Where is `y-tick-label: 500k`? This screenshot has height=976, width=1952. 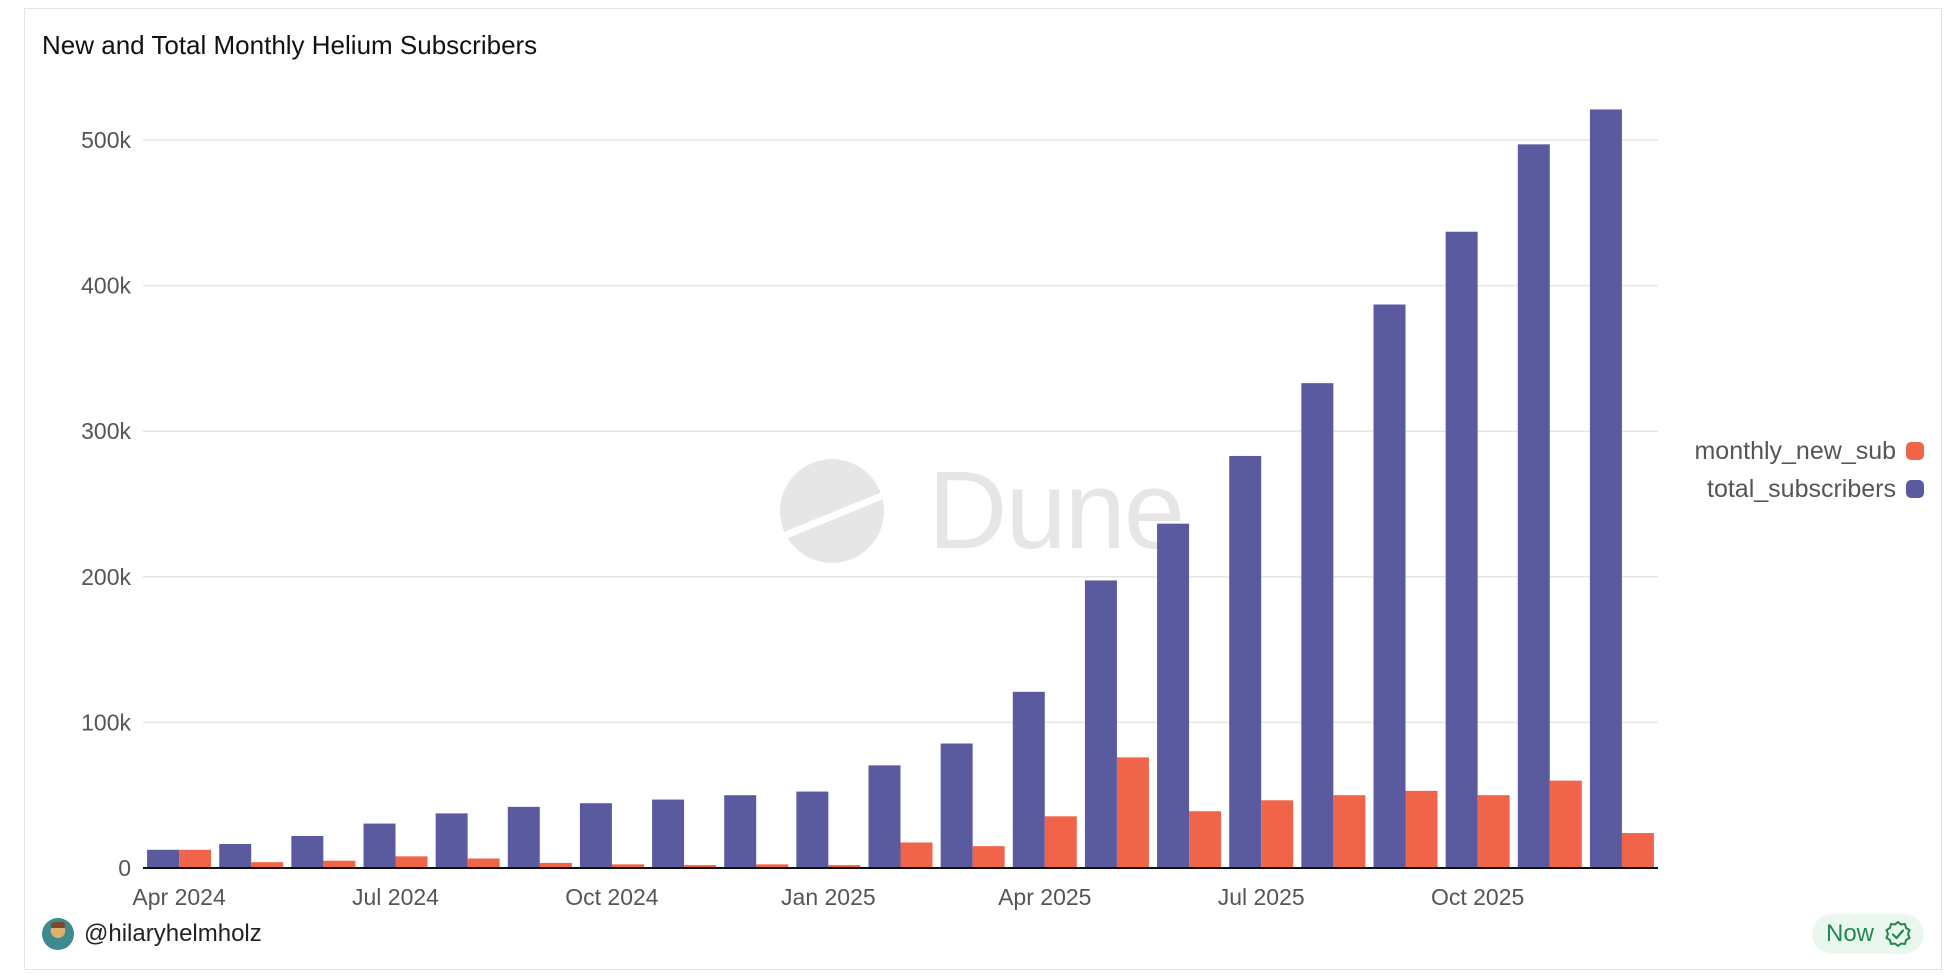
y-tick-label: 500k is located at coordinates (106, 140).